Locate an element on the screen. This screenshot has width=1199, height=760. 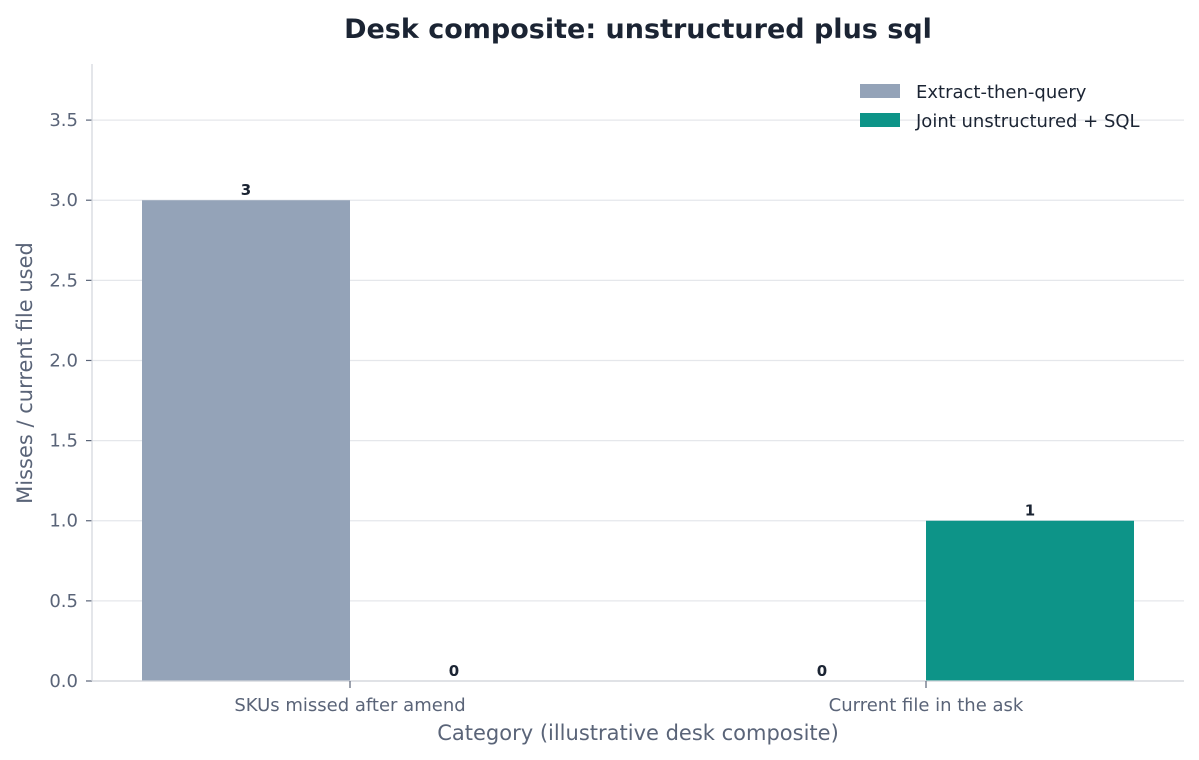
x-axis-label: Category (illustrative desk composite) is located at coordinates (638, 733).